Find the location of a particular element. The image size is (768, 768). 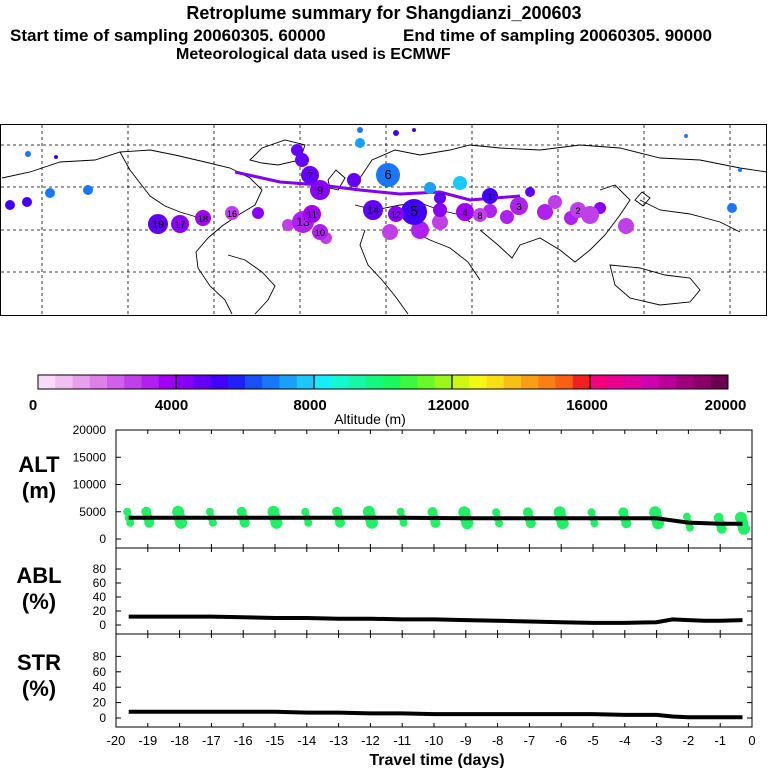

y-axis-label-alt: ALT is located at coordinates (39, 464).